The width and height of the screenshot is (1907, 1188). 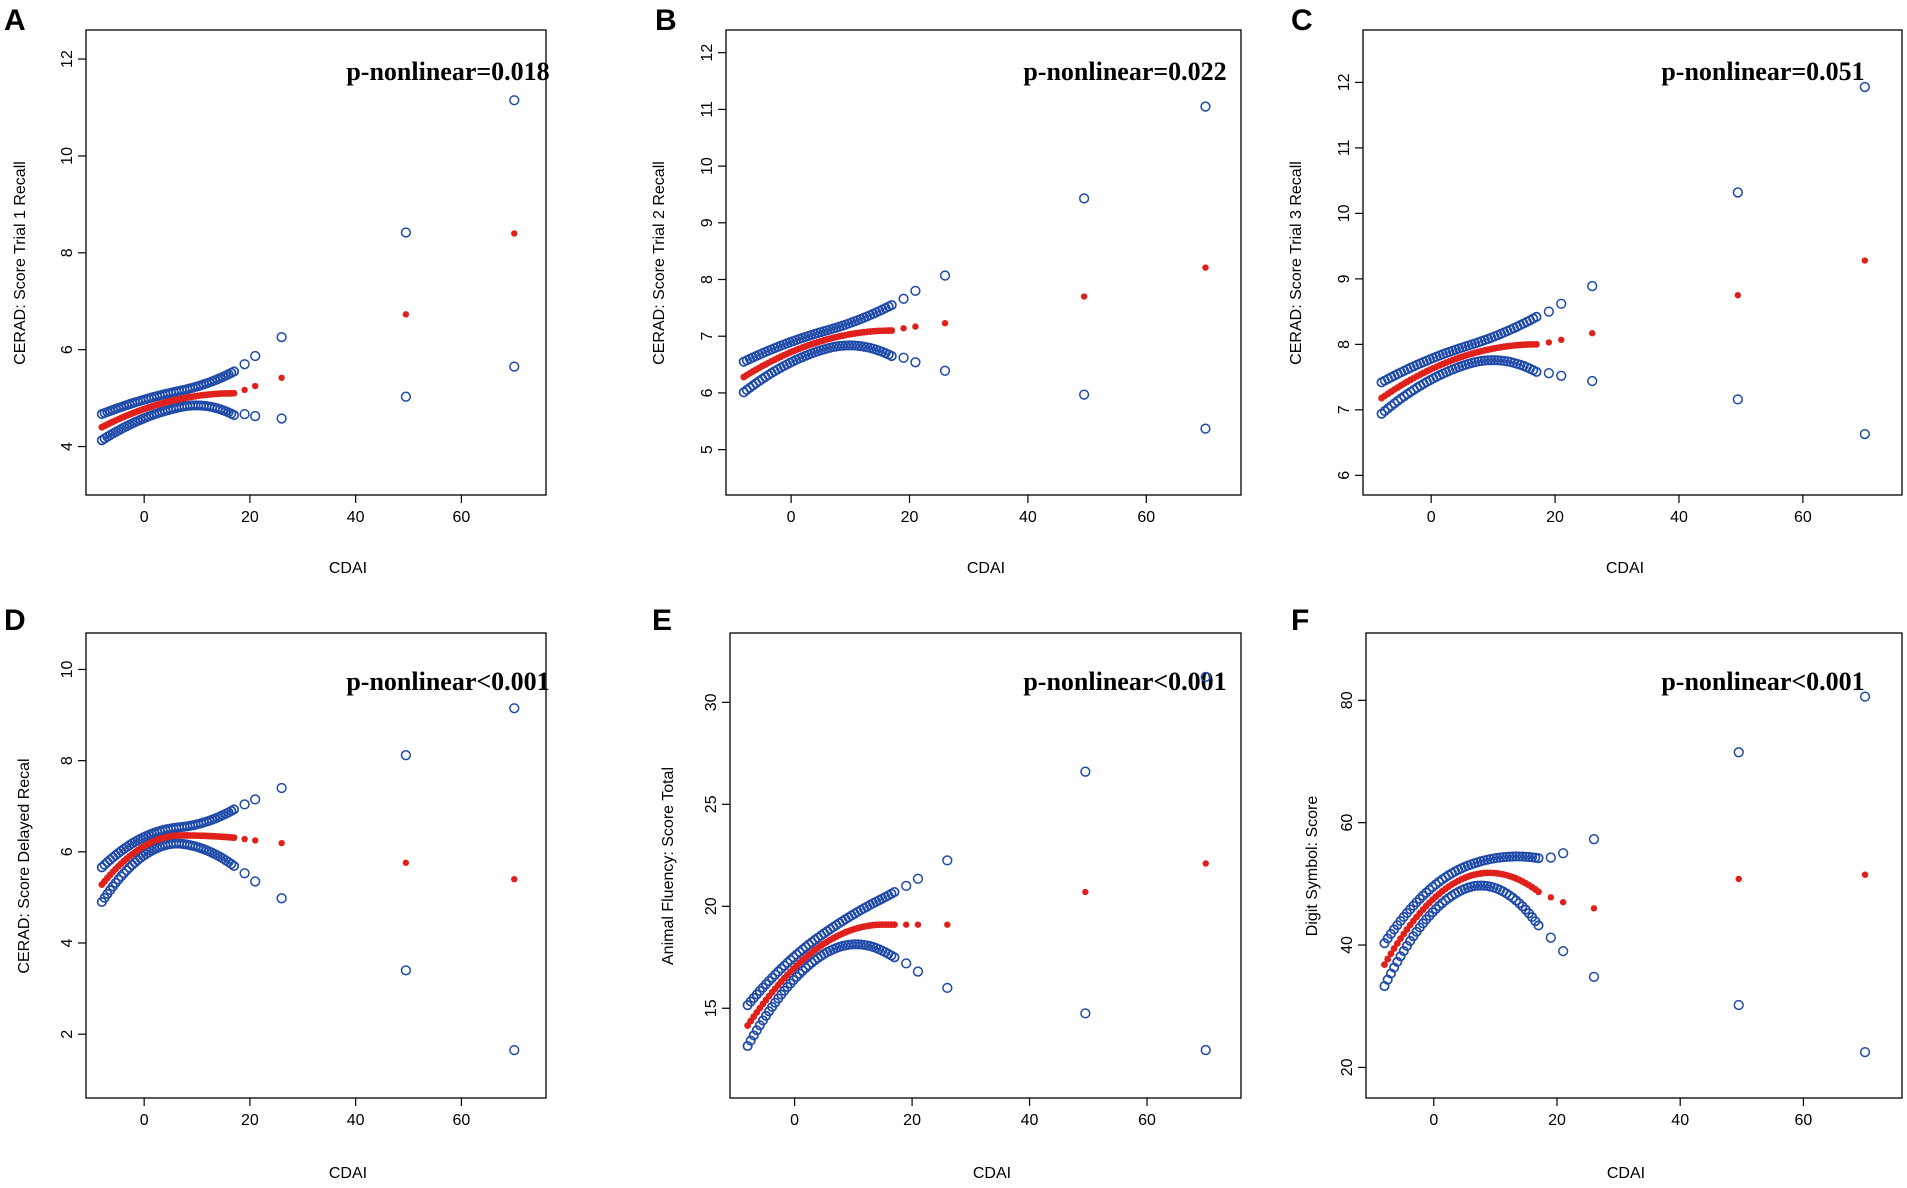 I want to click on y-tick-label: 2, so click(x=67, y=1034).